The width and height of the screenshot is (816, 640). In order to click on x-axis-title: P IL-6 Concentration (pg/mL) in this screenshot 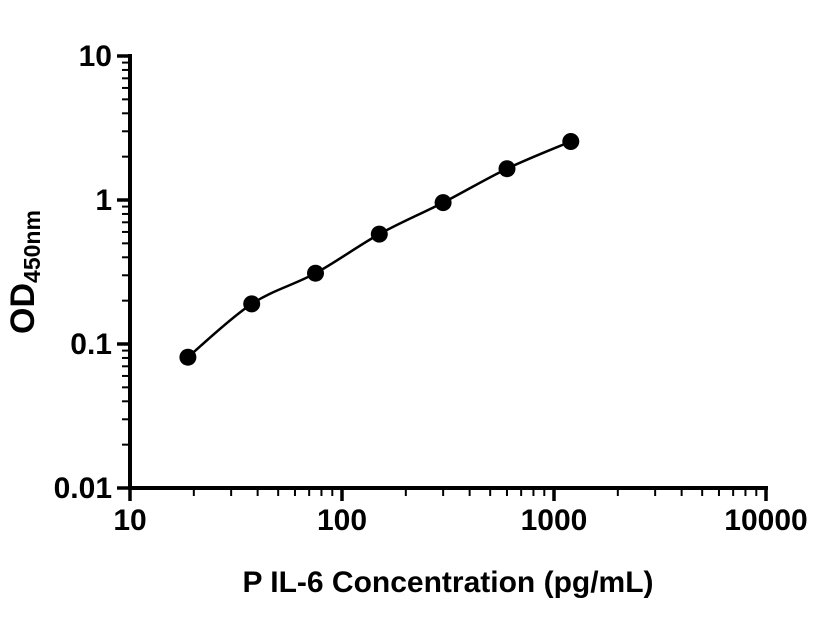, I will do `click(447, 582)`.